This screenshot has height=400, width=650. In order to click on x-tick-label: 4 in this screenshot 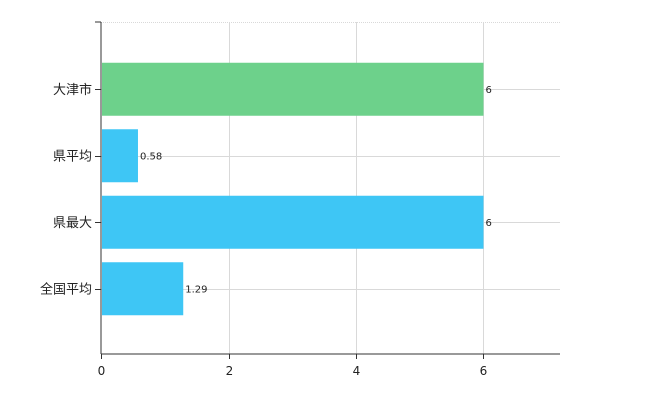, I will do `click(357, 371)`.